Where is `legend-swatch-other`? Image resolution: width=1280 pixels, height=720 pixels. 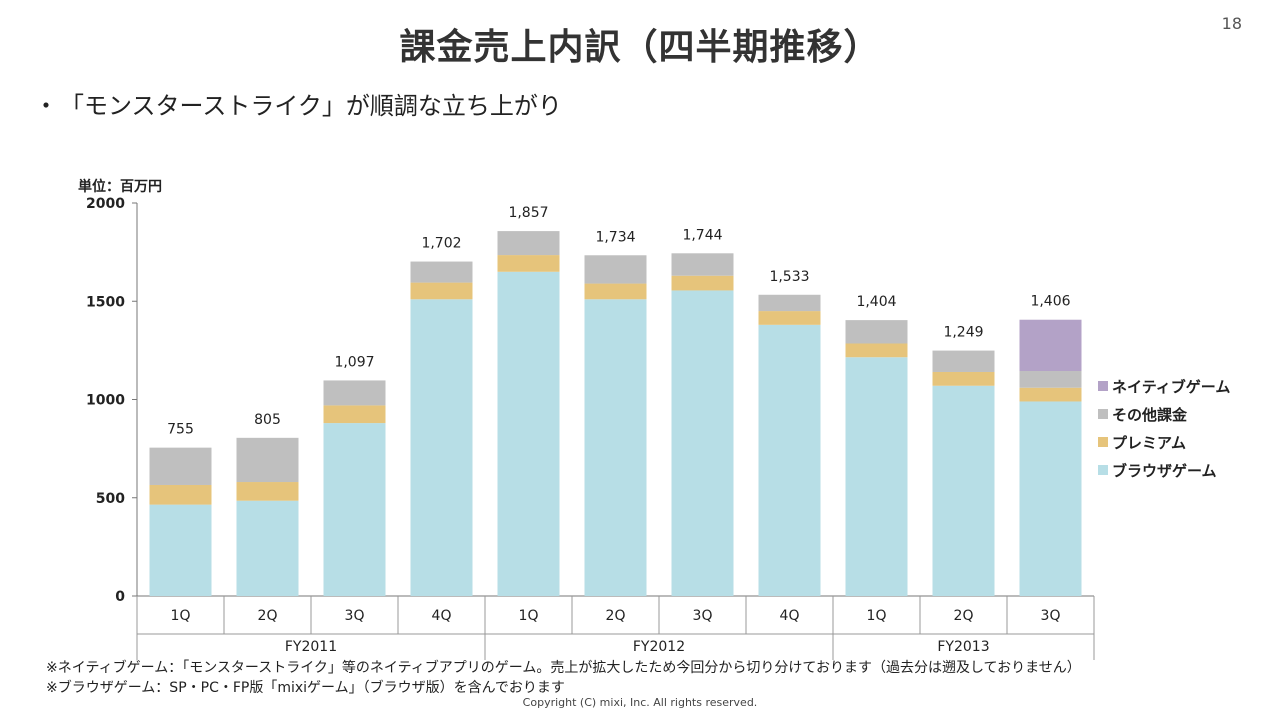 legend-swatch-other is located at coordinates (1103, 414).